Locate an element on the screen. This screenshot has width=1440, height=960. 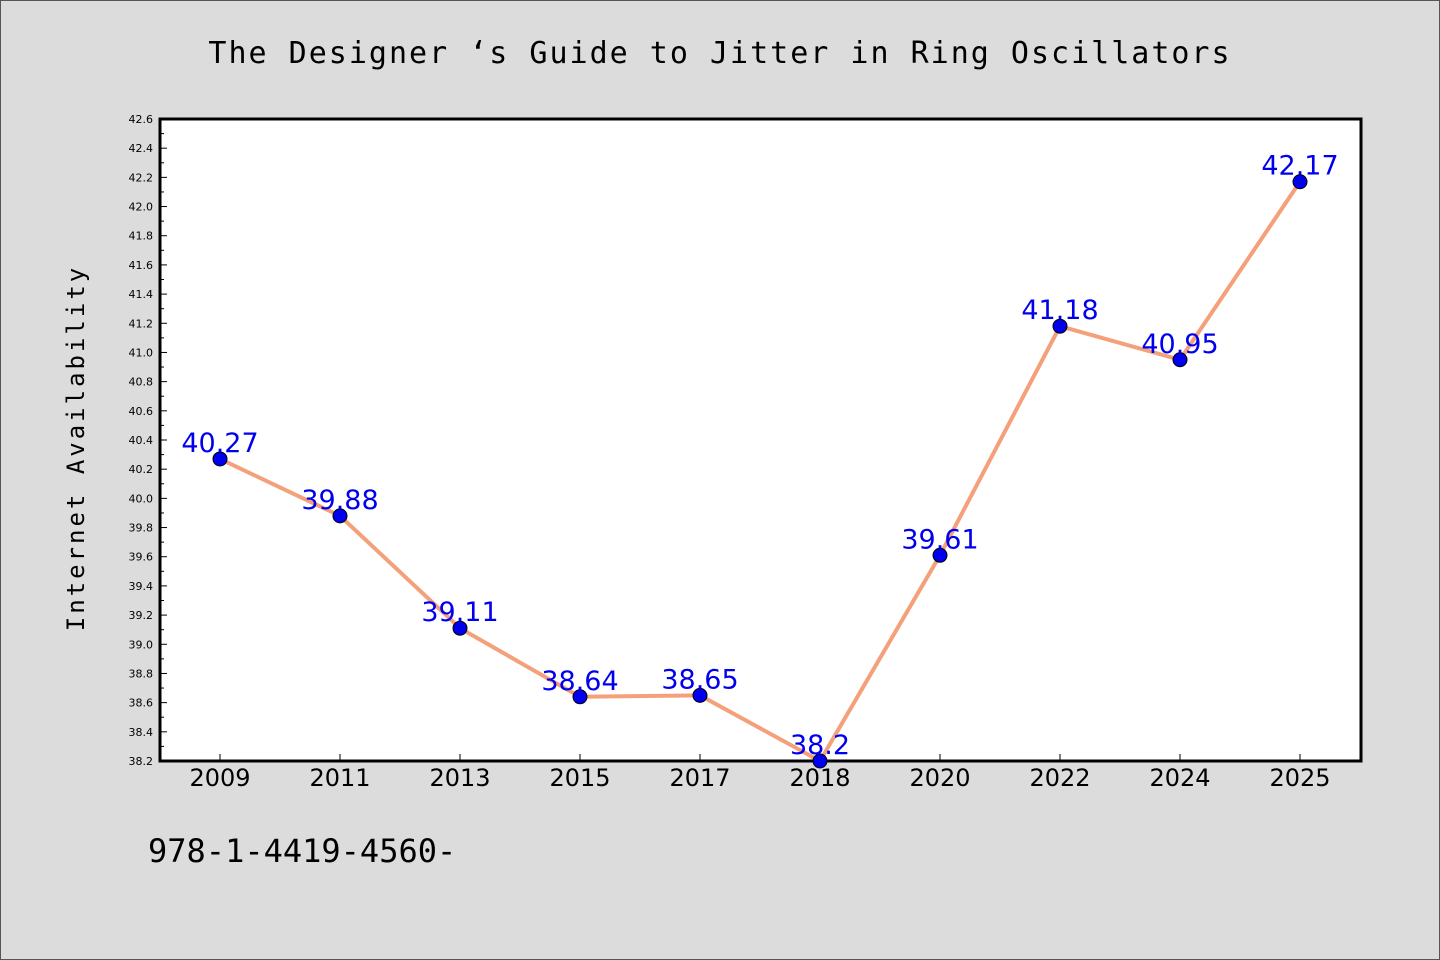
data-label: 39.11 is located at coordinates (459, 612).